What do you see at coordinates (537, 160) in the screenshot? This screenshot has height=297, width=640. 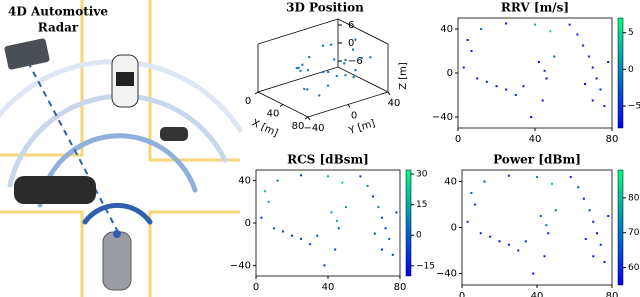 I see `chart-title: Power [dBm]` at bounding box center [537, 160].